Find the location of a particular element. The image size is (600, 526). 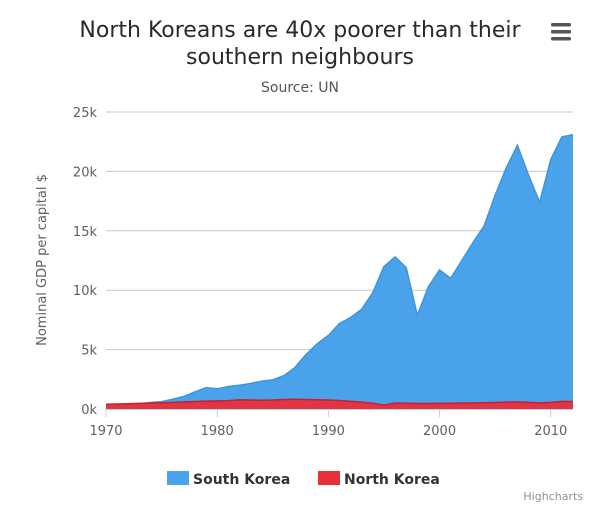

credits-link: Highcharts is located at coordinates (553, 496).